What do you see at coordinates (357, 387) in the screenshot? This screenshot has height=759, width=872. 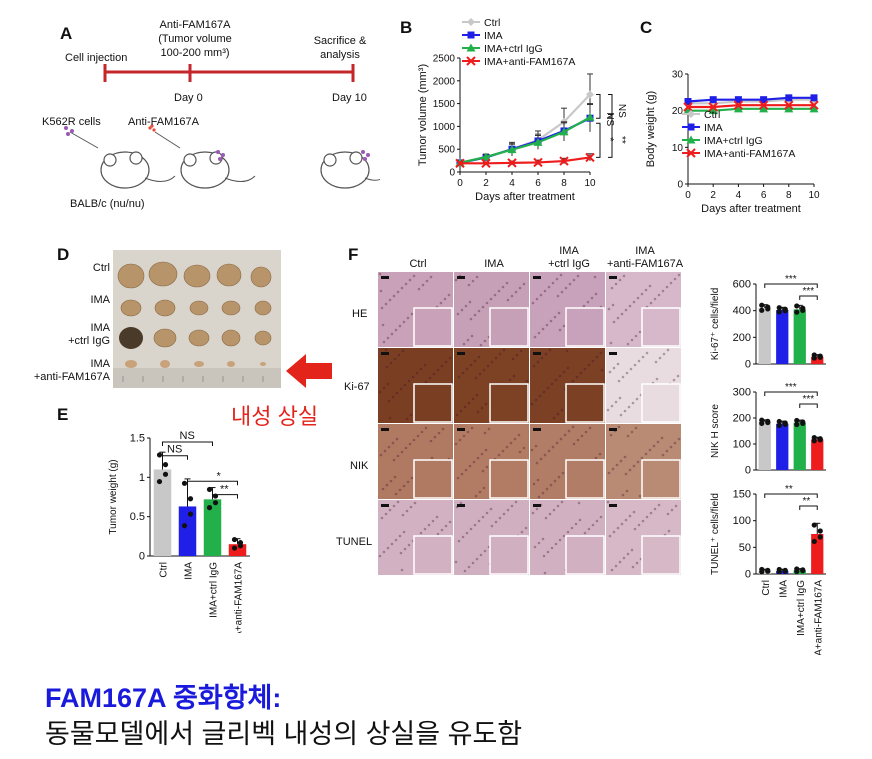 I see `histo-row-label-ki67: Ki-67` at bounding box center [357, 387].